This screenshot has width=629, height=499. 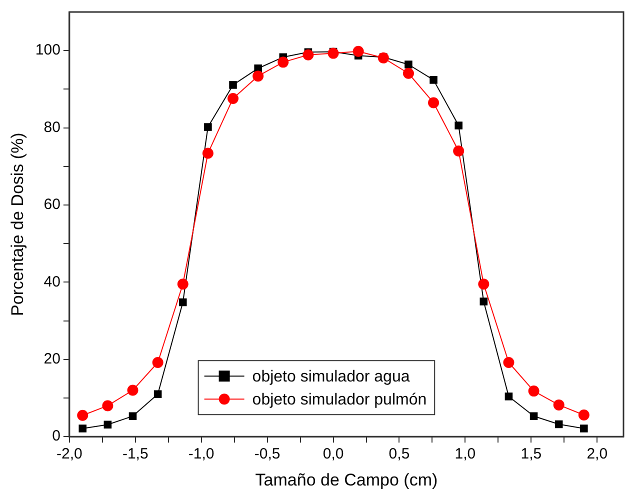 I want to click on y-tick-label: 0, so click(x=56, y=436).